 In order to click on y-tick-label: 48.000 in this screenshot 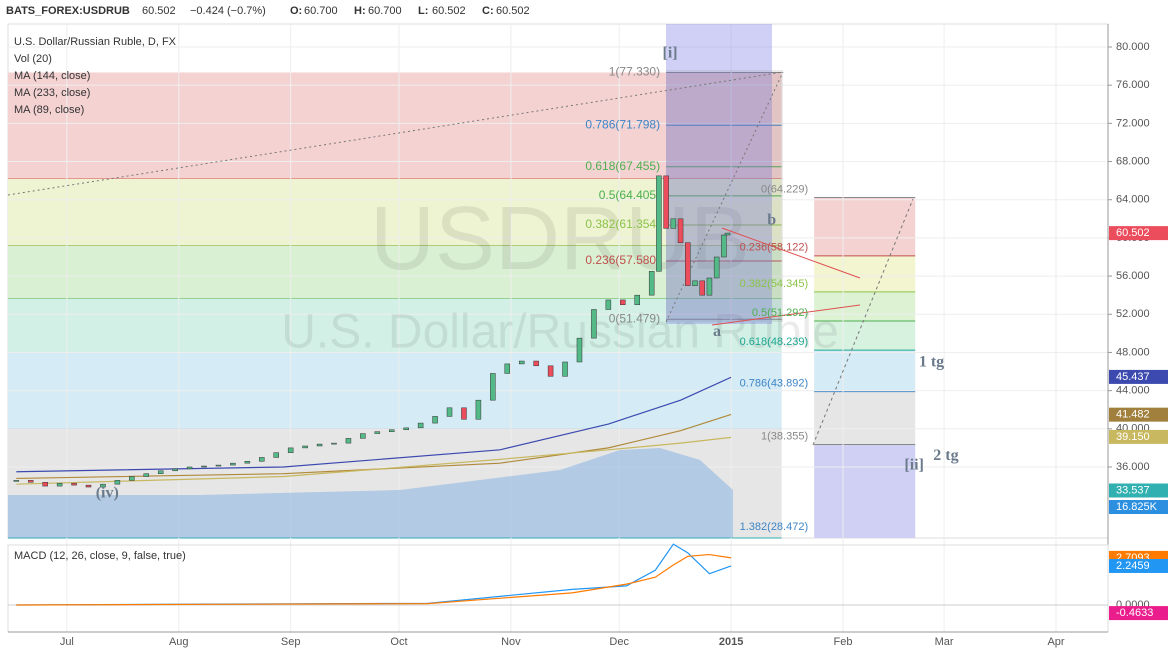, I will do `click(1133, 352)`.